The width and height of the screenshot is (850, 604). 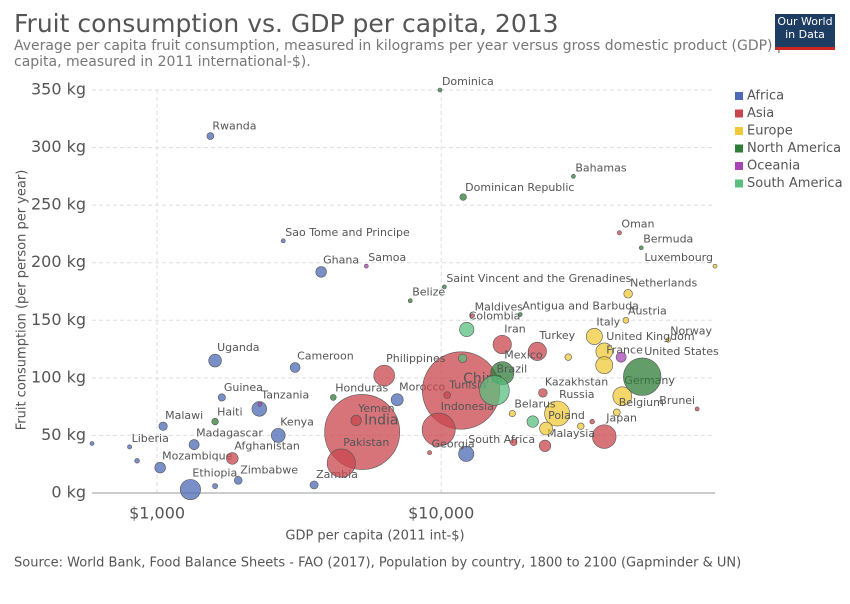 What do you see at coordinates (229, 411) in the screenshot?
I see `point-label: Haiti` at bounding box center [229, 411].